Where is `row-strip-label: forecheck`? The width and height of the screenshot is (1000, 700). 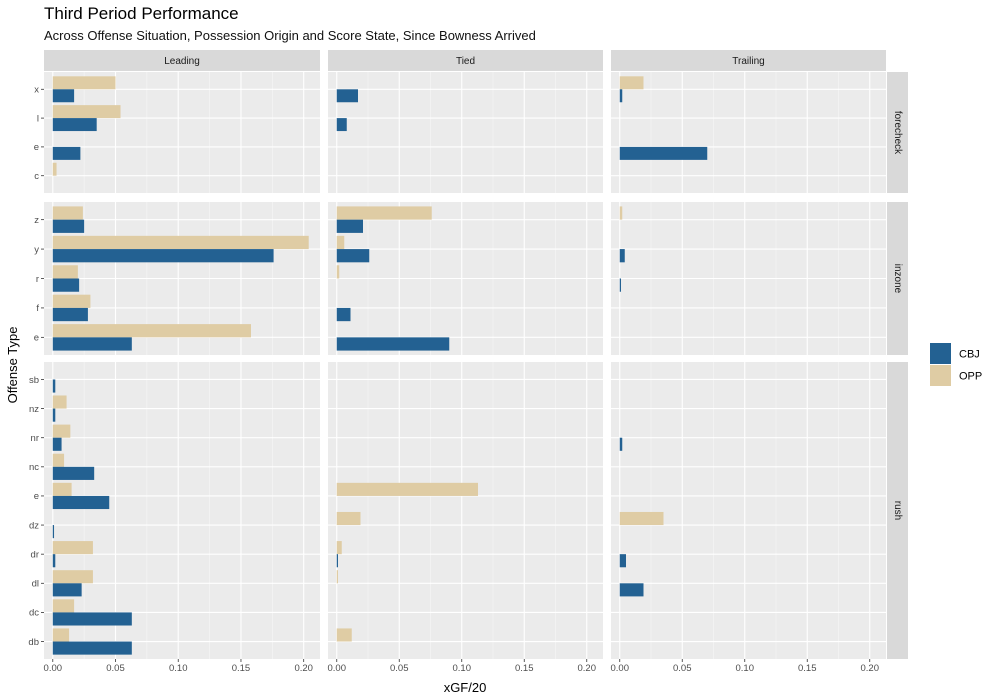
row-strip-label: forecheck is located at coordinates (897, 133).